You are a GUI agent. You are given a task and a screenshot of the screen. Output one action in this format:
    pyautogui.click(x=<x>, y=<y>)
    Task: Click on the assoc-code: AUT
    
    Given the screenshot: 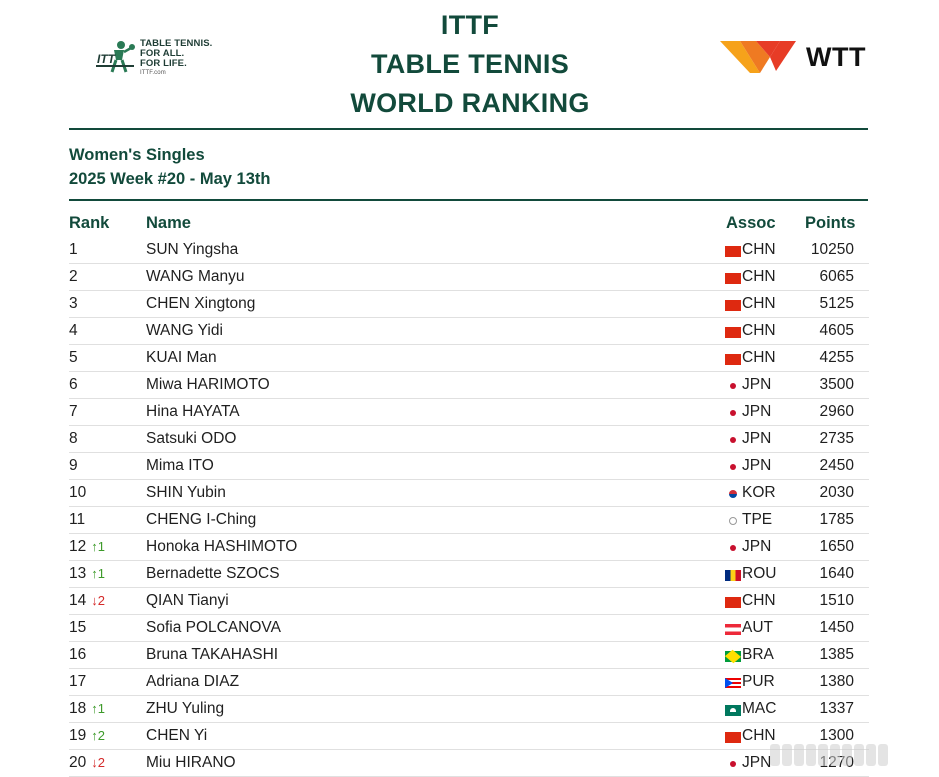 What is the action you would take?
    pyautogui.click(x=757, y=627)
    